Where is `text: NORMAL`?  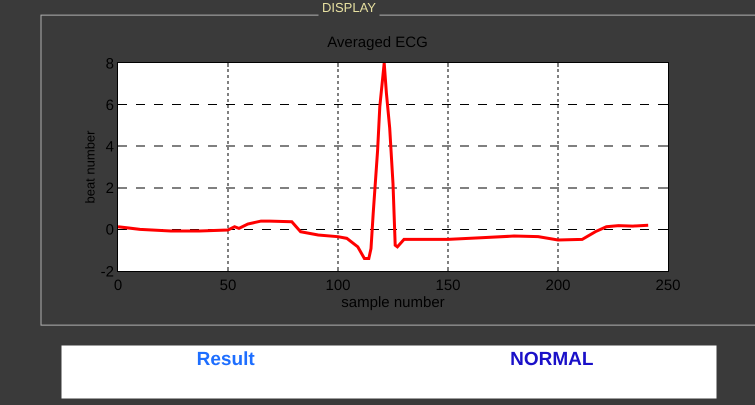 text: NORMAL is located at coordinates (552, 359).